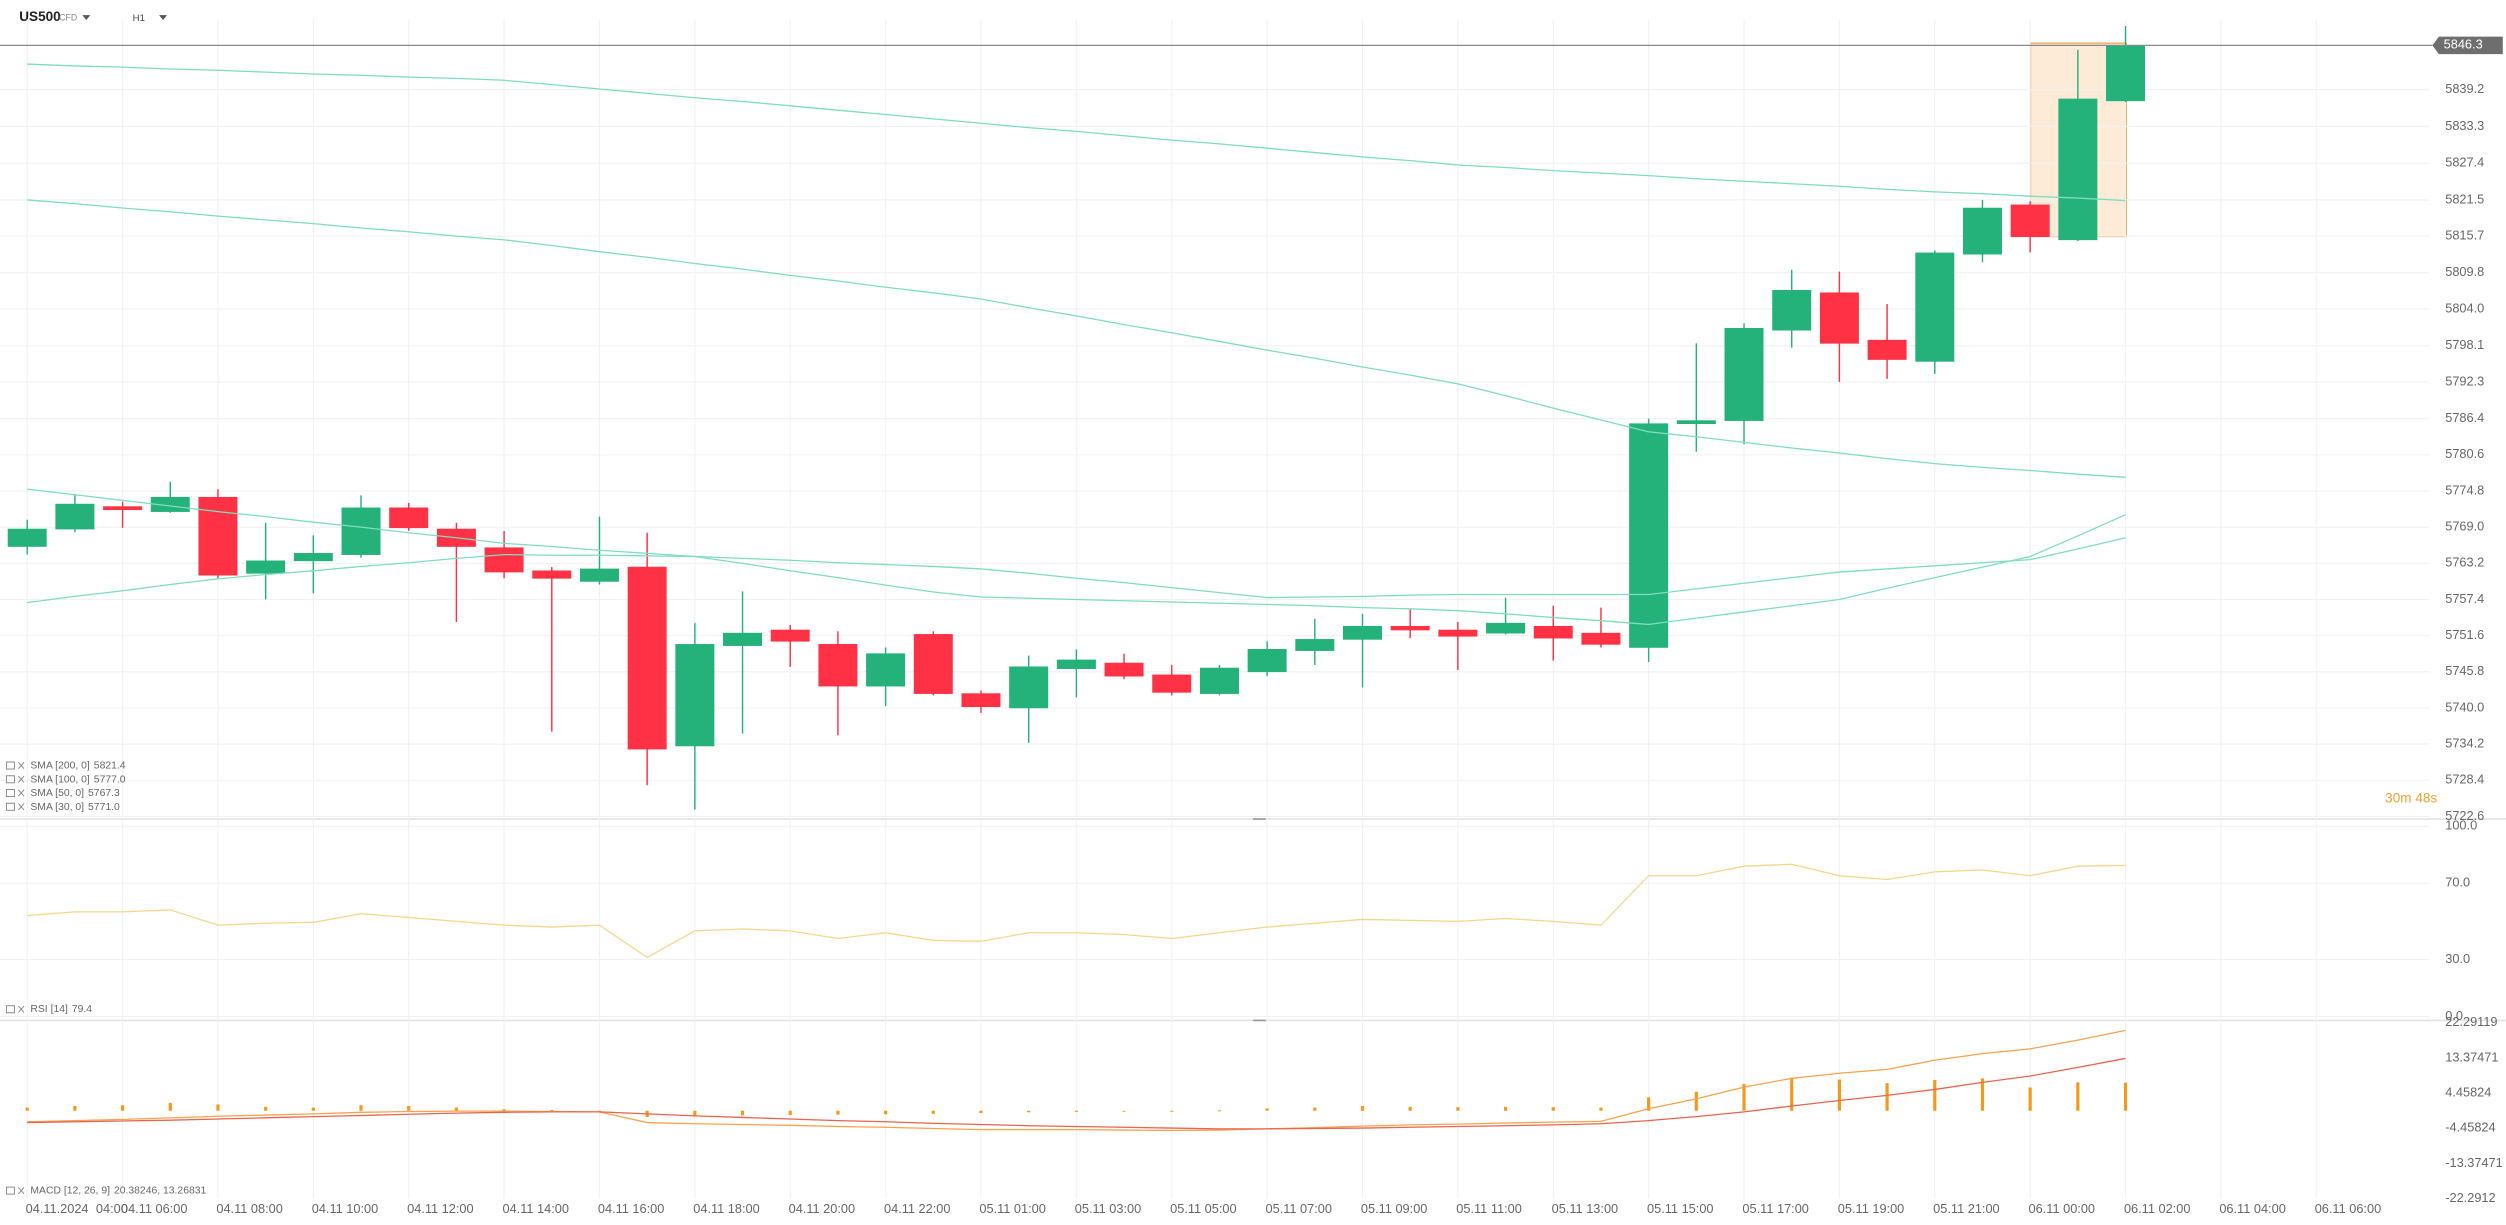 The height and width of the screenshot is (1225, 2506). Describe the element at coordinates (2471, 1021) in the screenshot. I see `y-tick-label: 22.29119` at that location.